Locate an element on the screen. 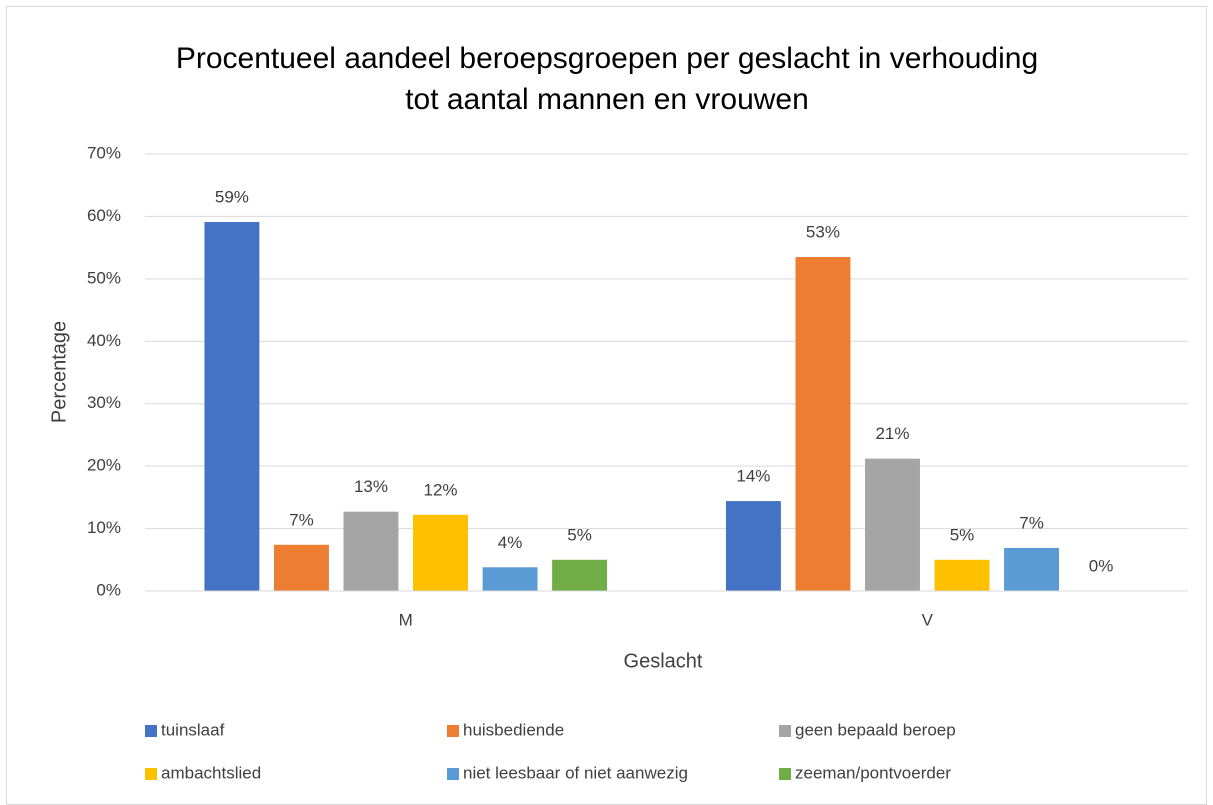  y-tick-label: 40% is located at coordinates (104, 340).